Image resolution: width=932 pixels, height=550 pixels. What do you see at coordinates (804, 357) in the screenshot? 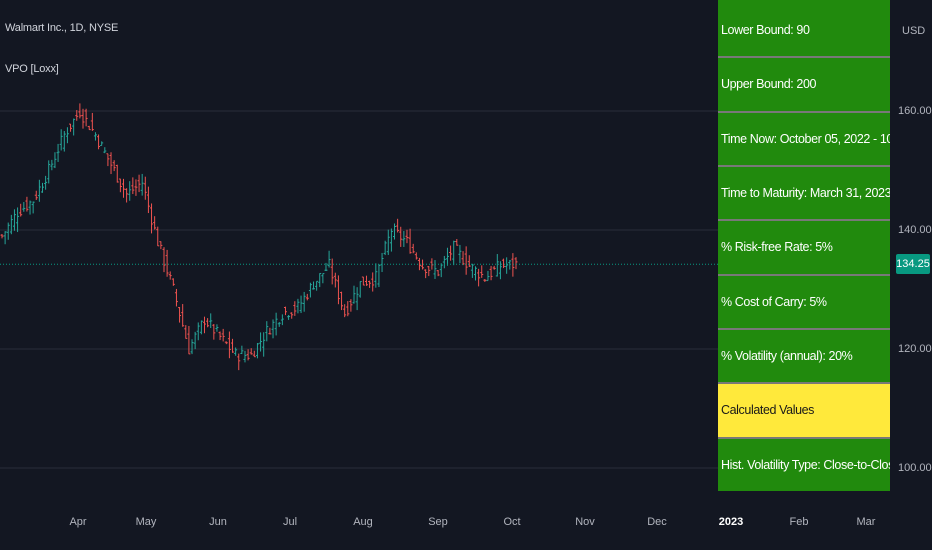
I see `table-row-volatility: % Volatility (annual): 20%` at bounding box center [804, 357].